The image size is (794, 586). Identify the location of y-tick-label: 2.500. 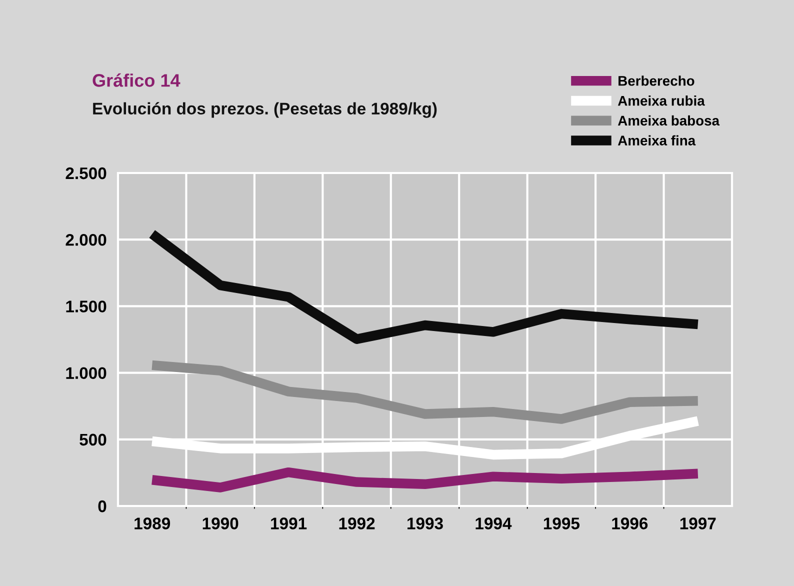
(86, 173).